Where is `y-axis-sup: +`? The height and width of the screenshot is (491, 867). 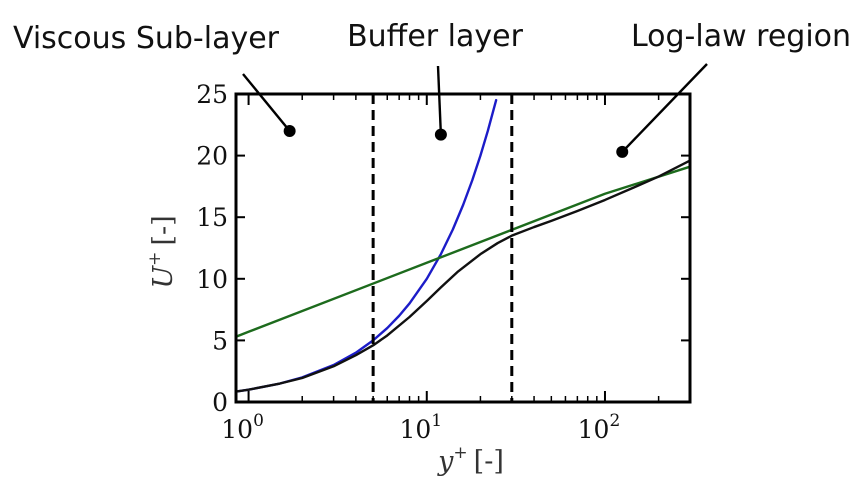 y-axis-sup: + is located at coordinates (155, 259).